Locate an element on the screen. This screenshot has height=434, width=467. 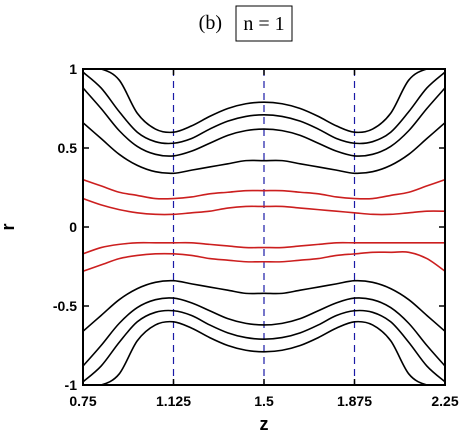
x-tick-label: 0.75 is located at coordinates (82, 401).